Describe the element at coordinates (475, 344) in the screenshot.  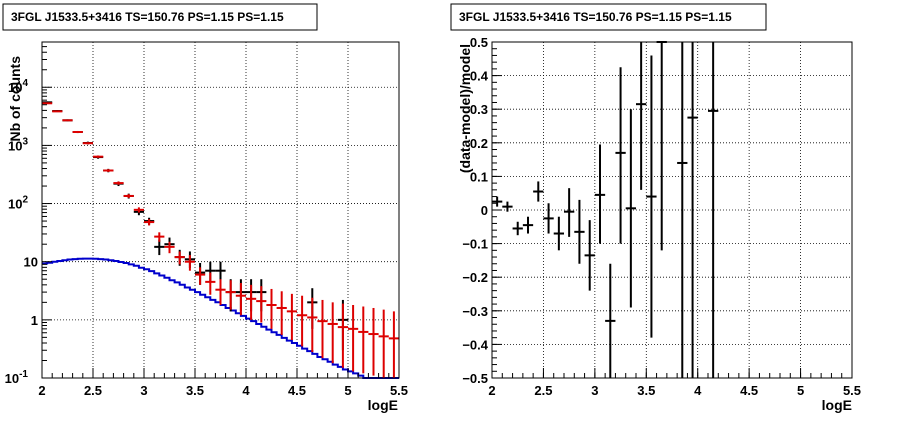
I see `residual-y-tick-label: −0.4` at that location.